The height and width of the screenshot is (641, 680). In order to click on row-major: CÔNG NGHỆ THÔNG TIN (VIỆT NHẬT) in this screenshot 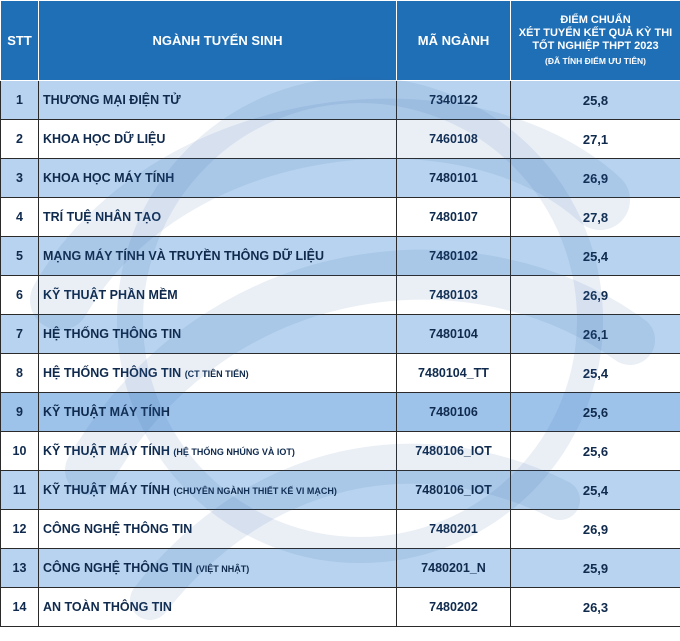, I will do `click(217, 568)`.